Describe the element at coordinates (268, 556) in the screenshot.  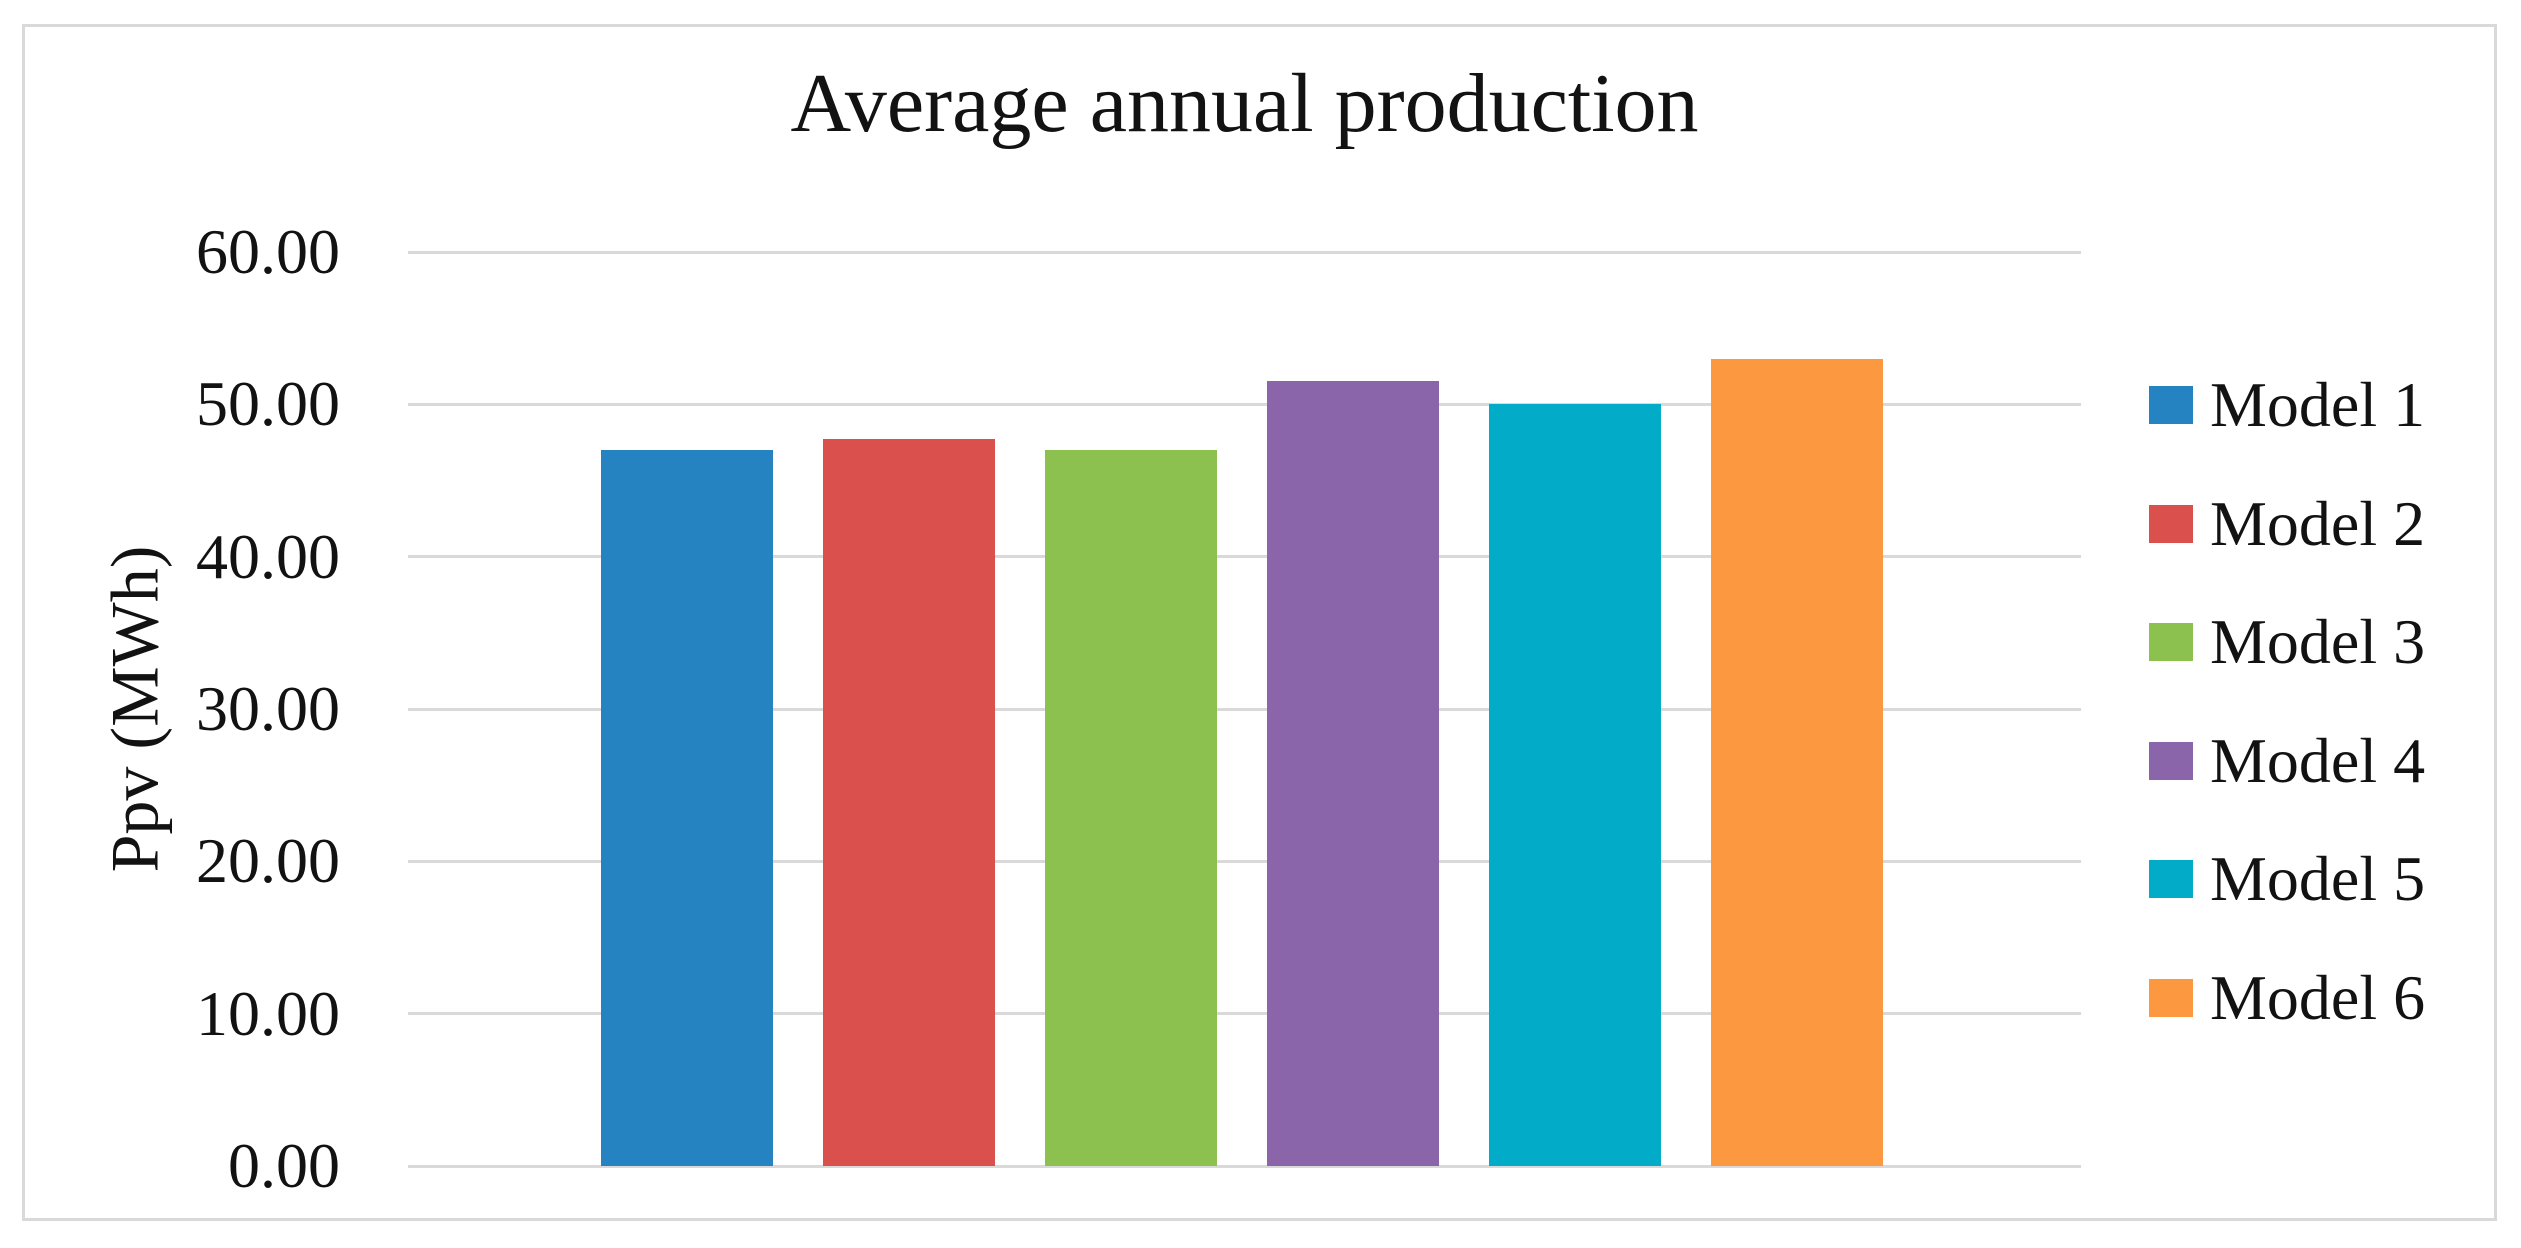
I see `y-tick-label: 40.00` at that location.